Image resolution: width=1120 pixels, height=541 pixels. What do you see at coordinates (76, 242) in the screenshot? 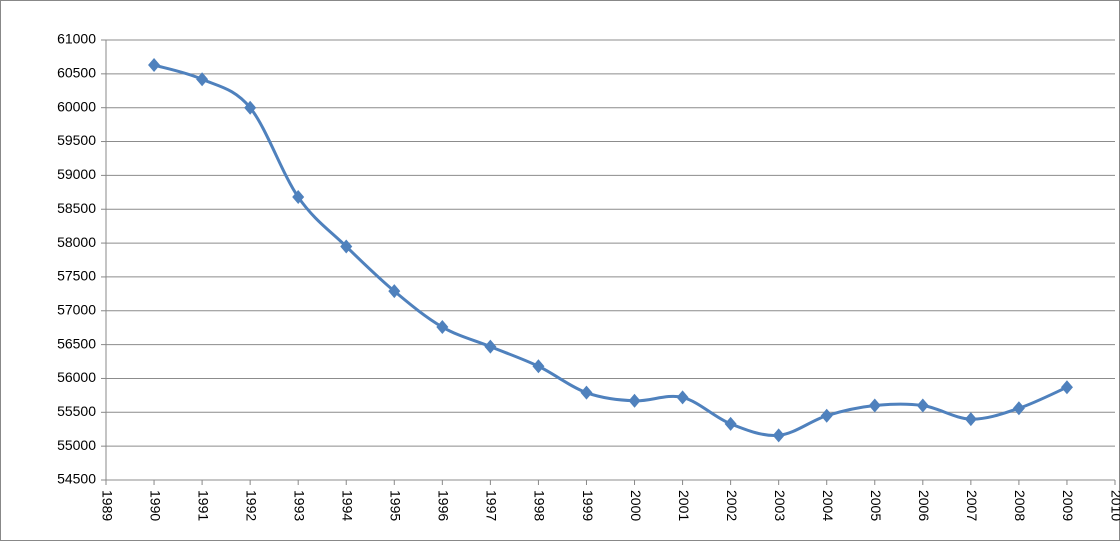
I see `y-tick-label: 58000` at bounding box center [76, 242].